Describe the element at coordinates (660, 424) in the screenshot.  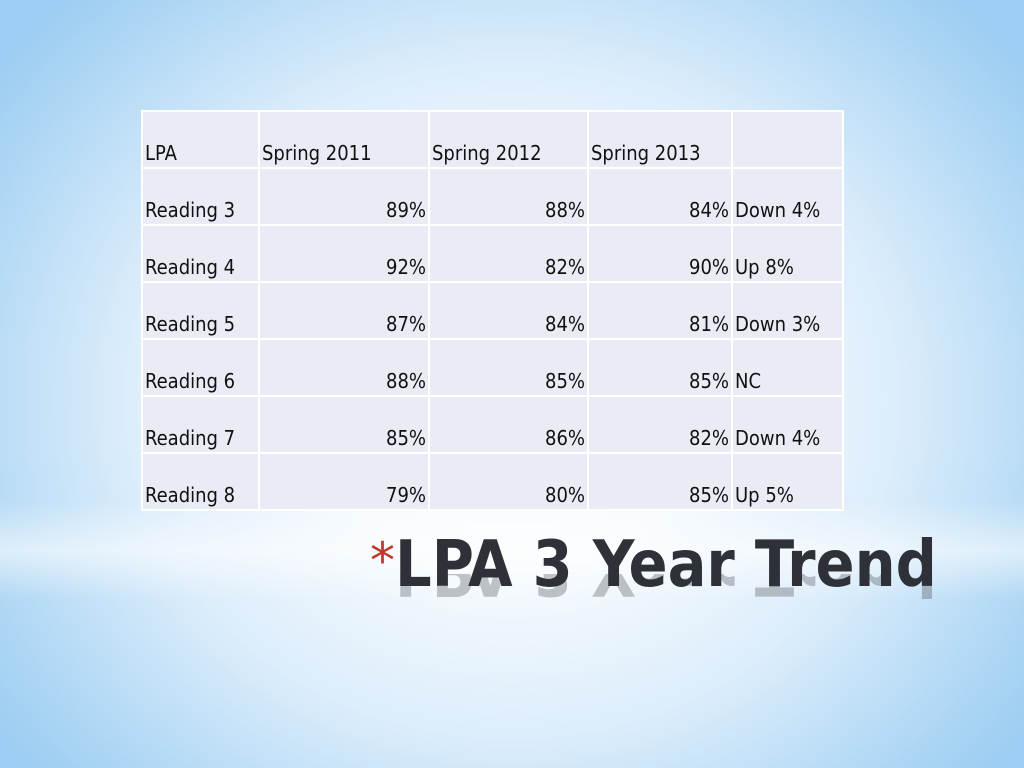
I see `spring-2013-cell: 82%` at that location.